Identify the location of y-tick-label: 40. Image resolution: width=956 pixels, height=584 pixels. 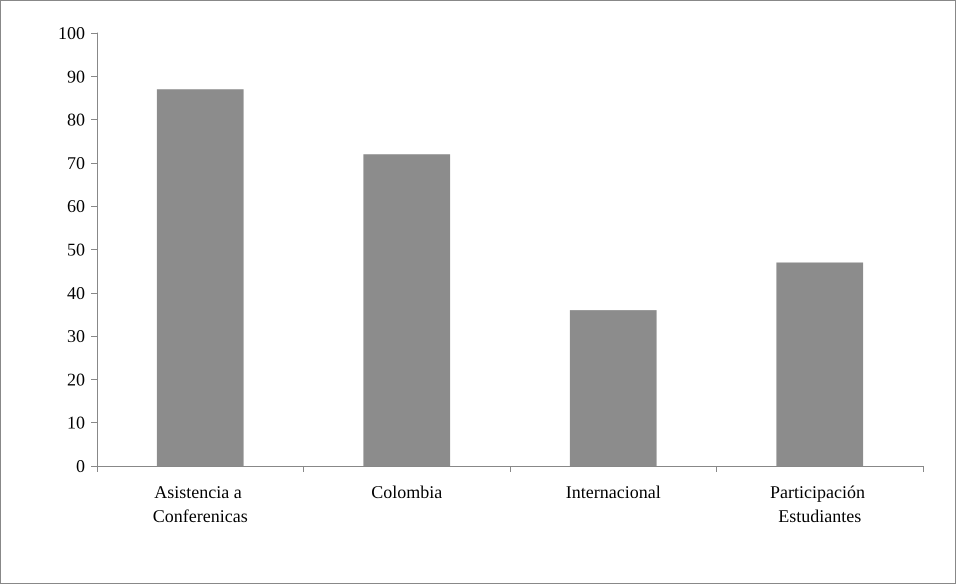
(76, 292).